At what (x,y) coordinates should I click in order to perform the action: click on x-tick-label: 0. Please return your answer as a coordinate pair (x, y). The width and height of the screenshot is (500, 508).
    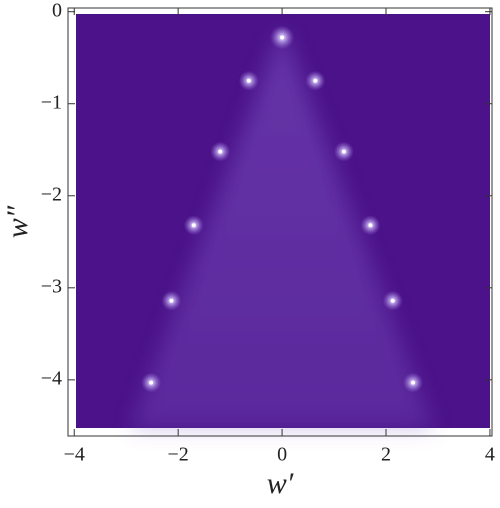
    Looking at the image, I should click on (282, 455).